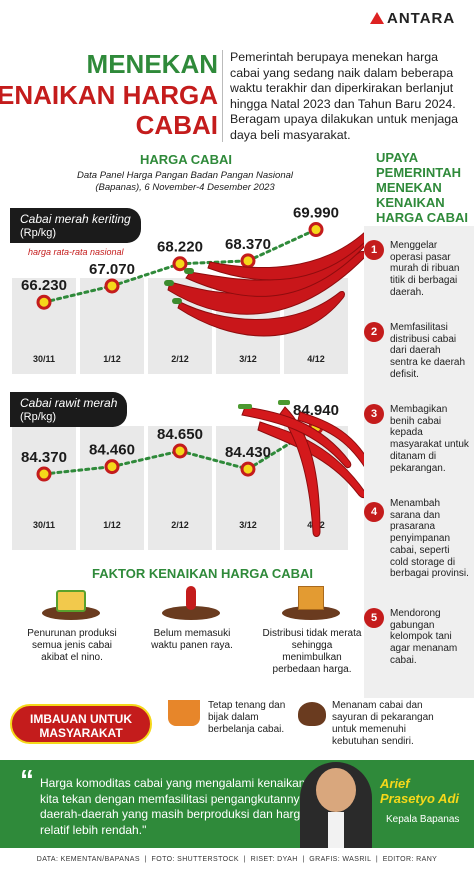  What do you see at coordinates (75, 219) in the screenshot?
I see `chart-keriting-title: Cabai merah keriting` at bounding box center [75, 219].